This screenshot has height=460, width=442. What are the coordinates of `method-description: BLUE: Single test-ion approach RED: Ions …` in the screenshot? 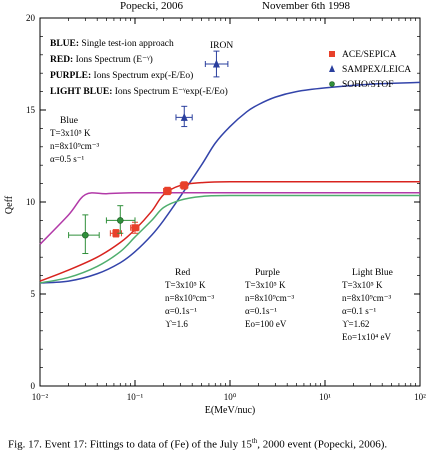 It's located at (139, 68).